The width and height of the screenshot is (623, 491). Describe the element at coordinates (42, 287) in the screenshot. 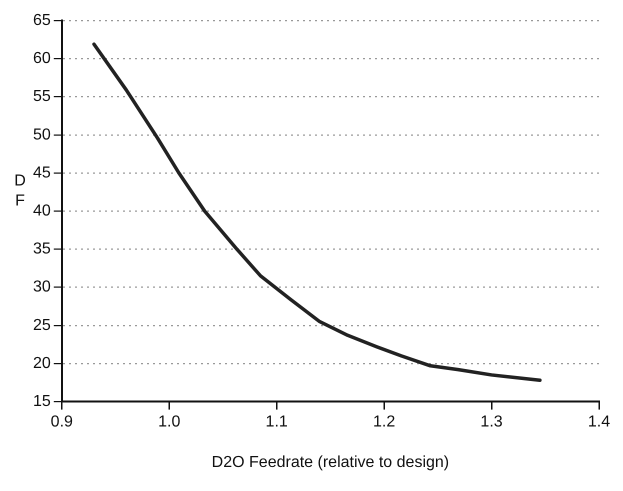

I see `y-tick-label: 30` at that location.